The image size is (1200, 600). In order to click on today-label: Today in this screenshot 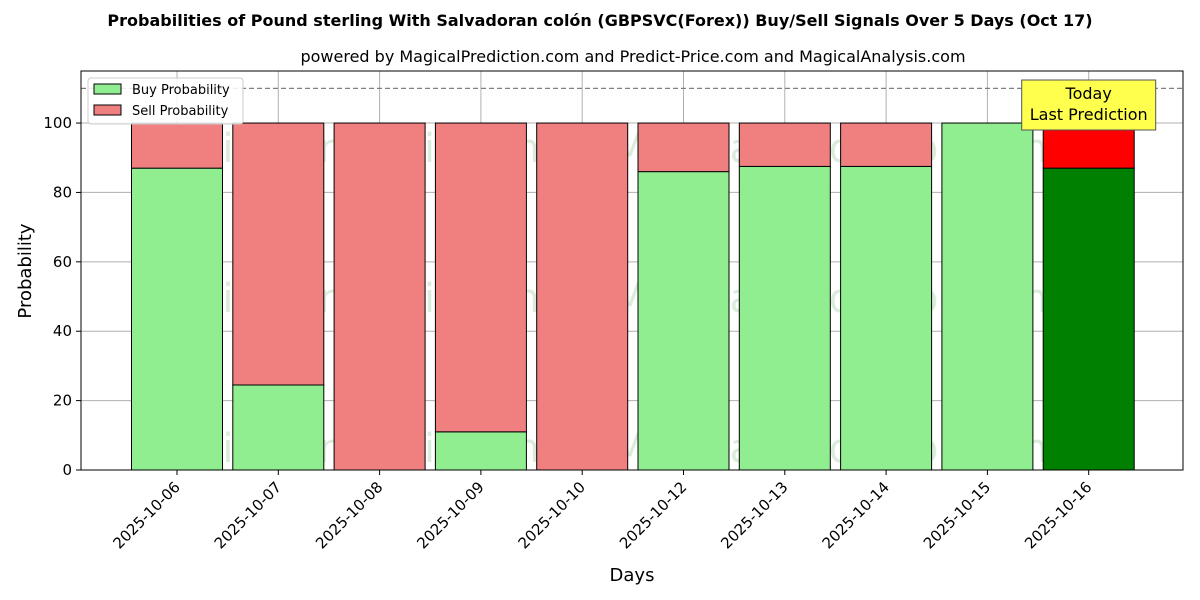, I will do `click(1088, 93)`.